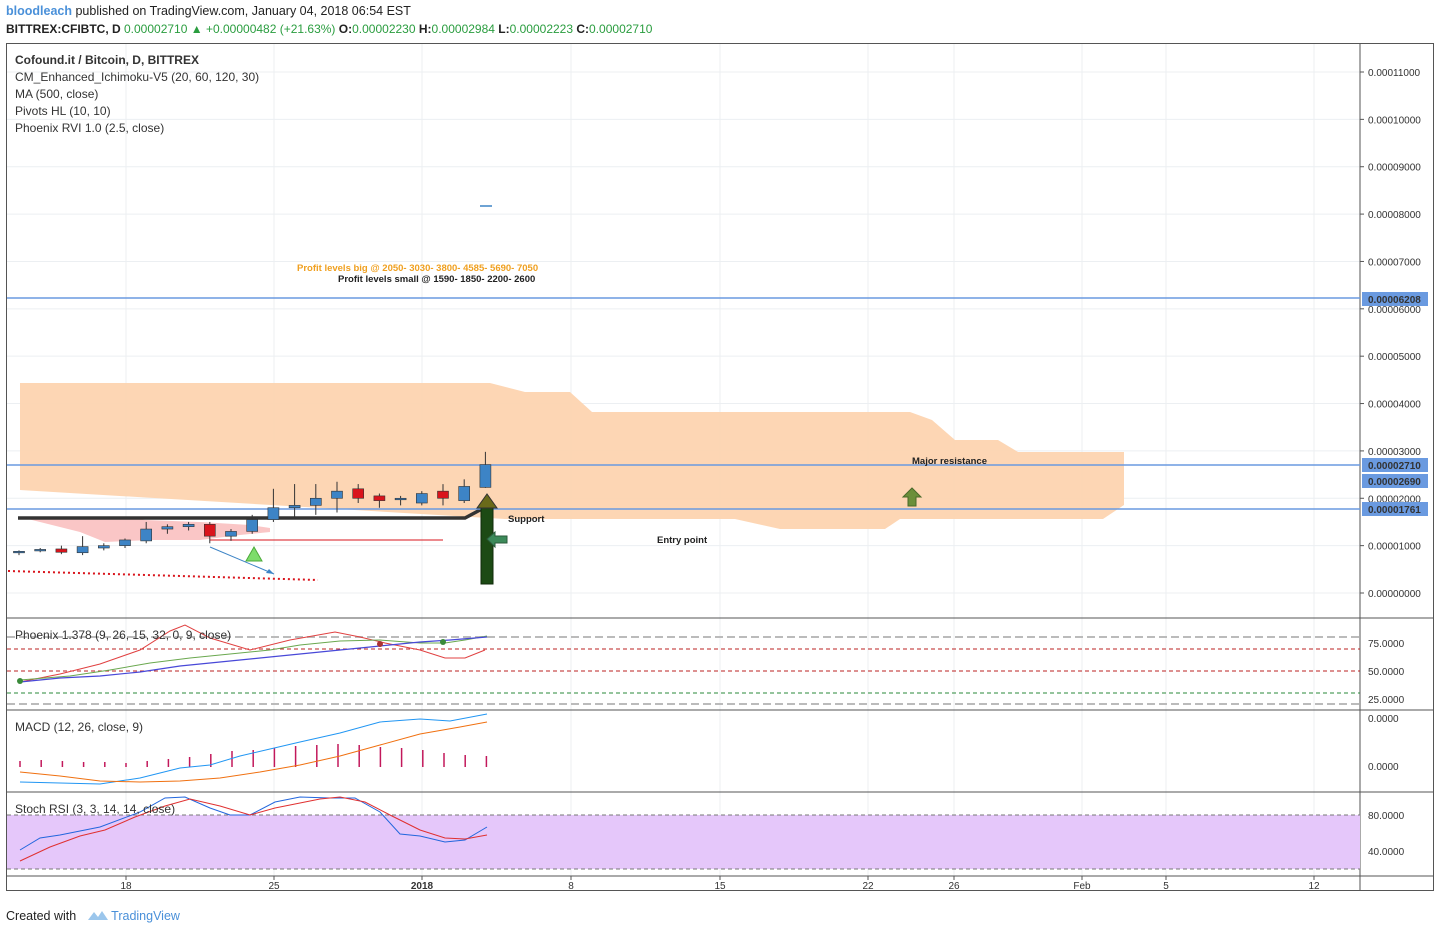 The image size is (1440, 931). What do you see at coordinates (1082, 886) in the screenshot?
I see `time-tick: Feb` at bounding box center [1082, 886].